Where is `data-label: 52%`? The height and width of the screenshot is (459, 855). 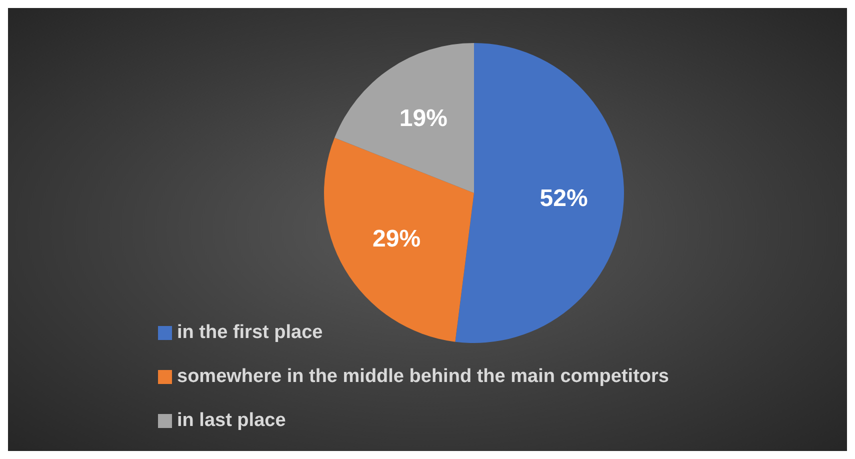 data-label: 52% is located at coordinates (564, 198).